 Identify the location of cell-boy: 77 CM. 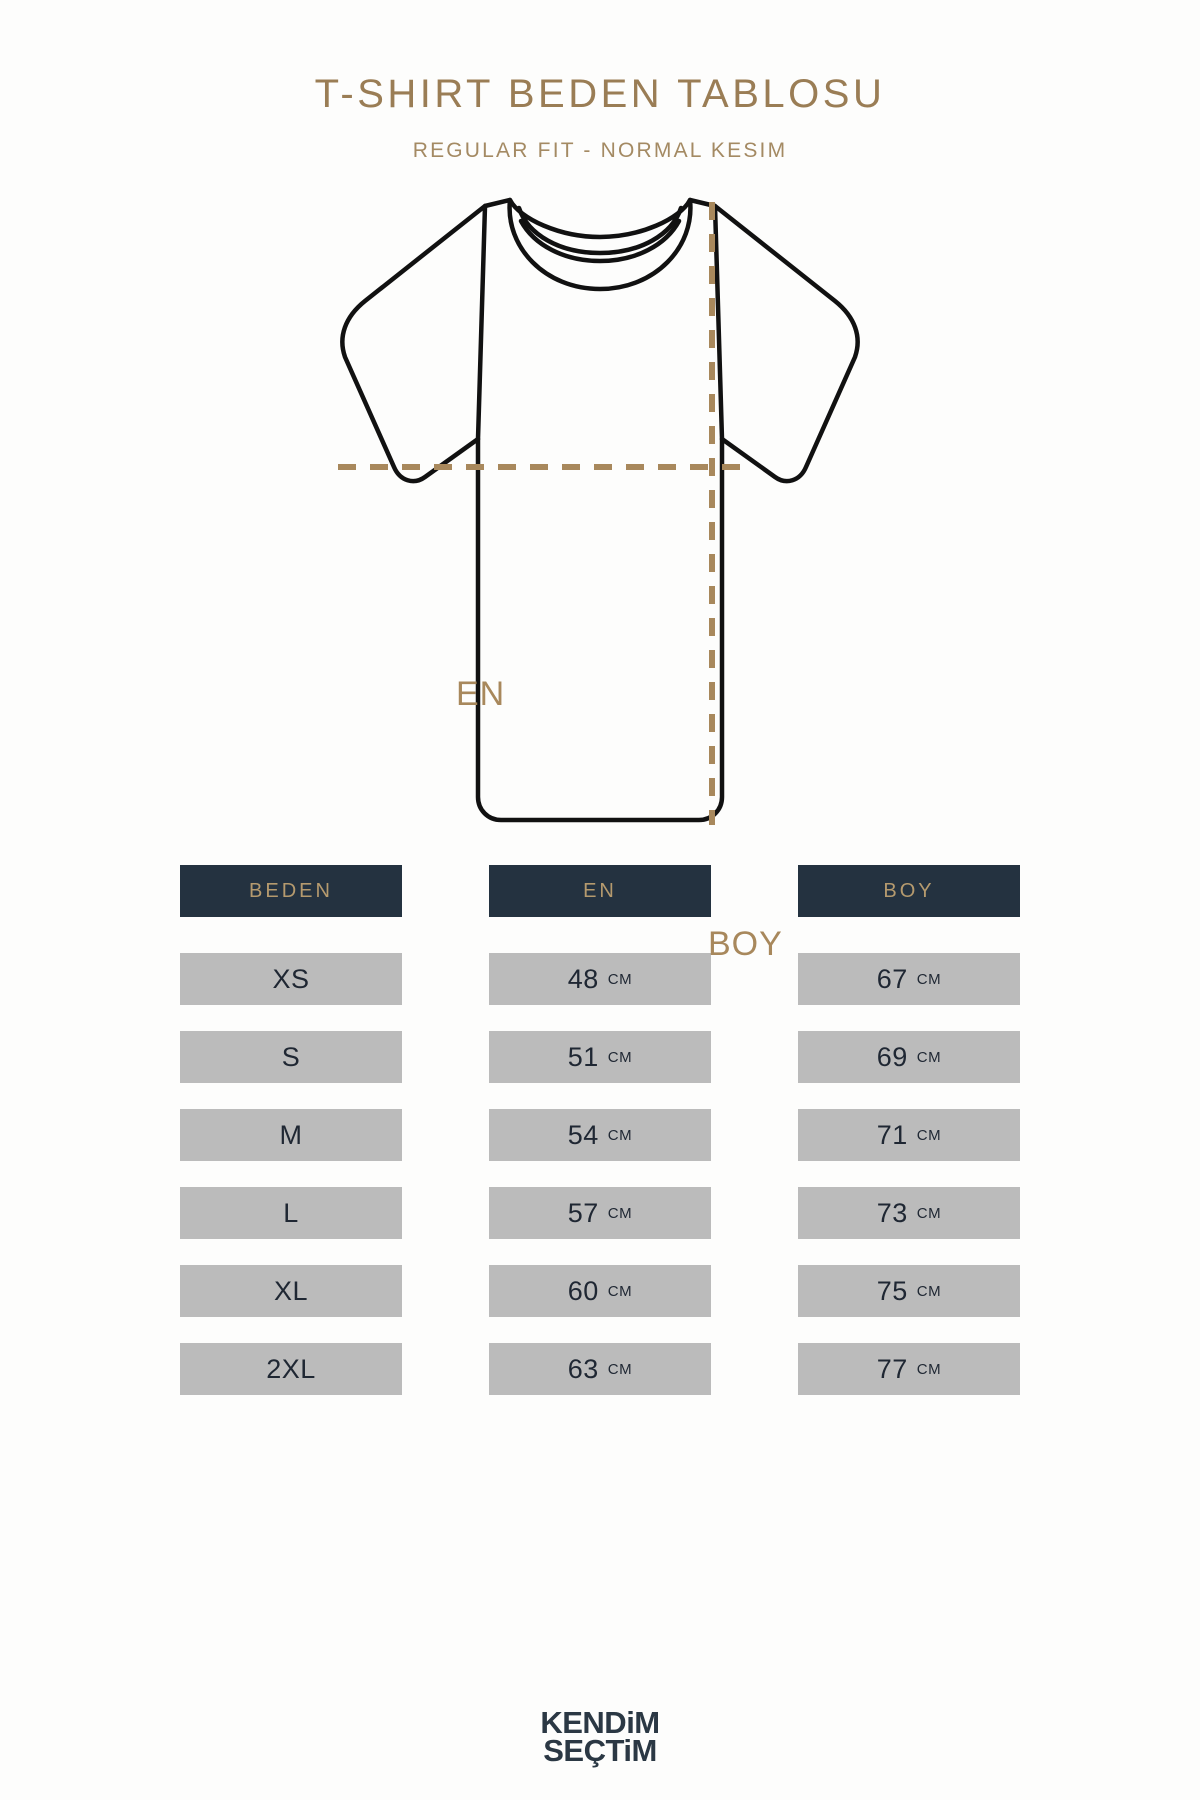
(909, 1369).